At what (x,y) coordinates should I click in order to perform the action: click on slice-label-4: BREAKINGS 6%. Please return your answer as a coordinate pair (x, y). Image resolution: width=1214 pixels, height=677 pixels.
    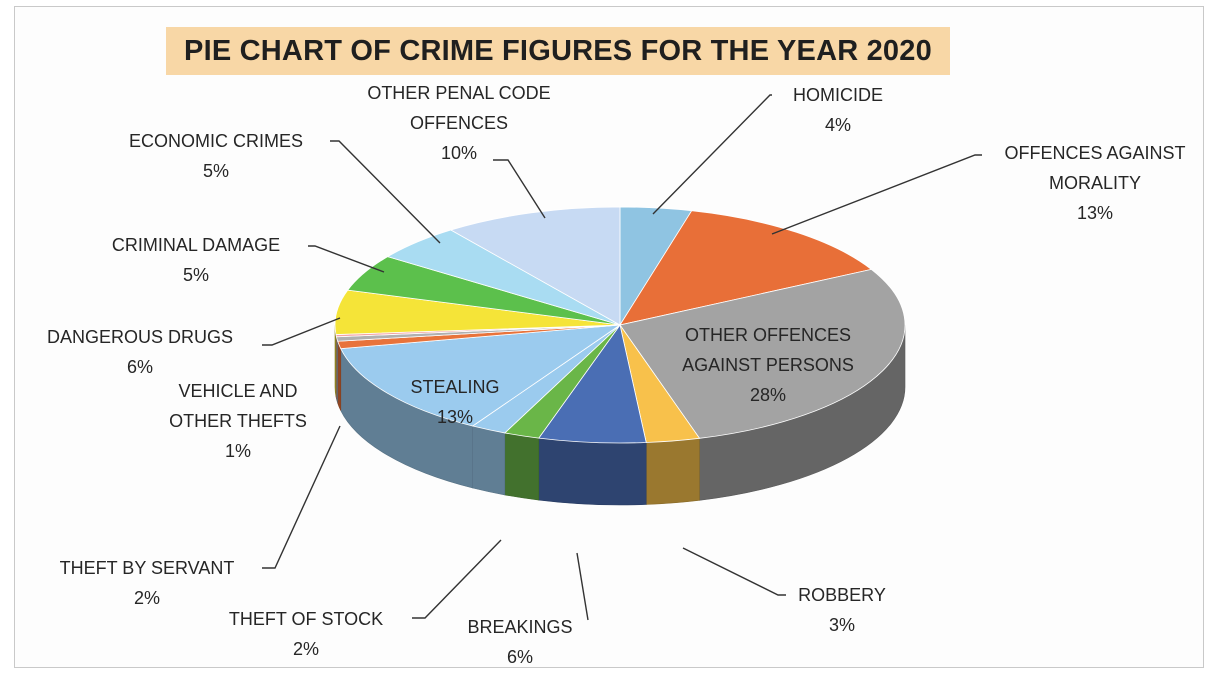
    Looking at the image, I should click on (519, 642).